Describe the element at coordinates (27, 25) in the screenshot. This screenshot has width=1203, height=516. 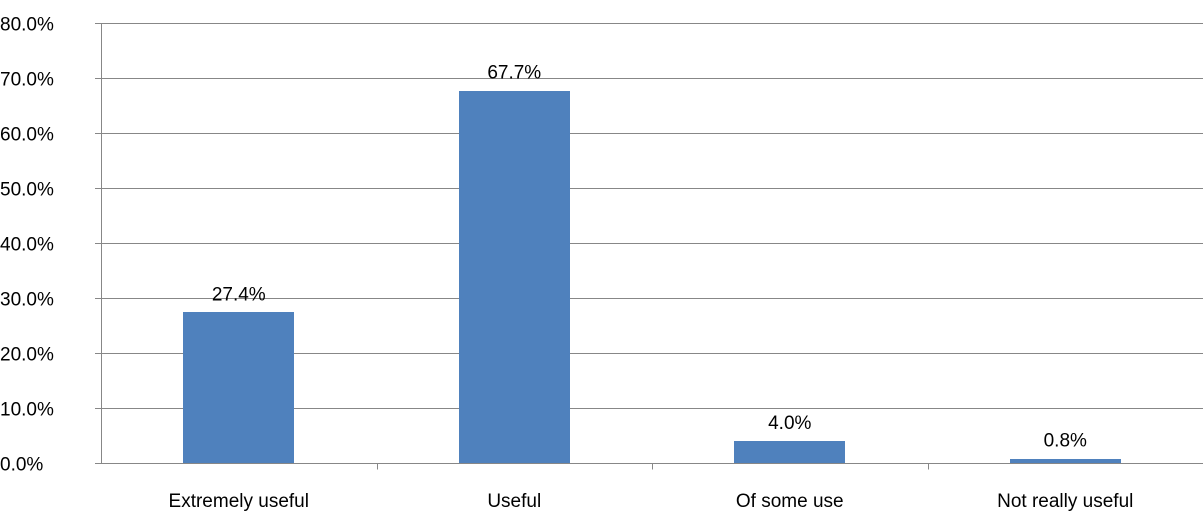
I see `y-tick-label: 80.0%` at that location.